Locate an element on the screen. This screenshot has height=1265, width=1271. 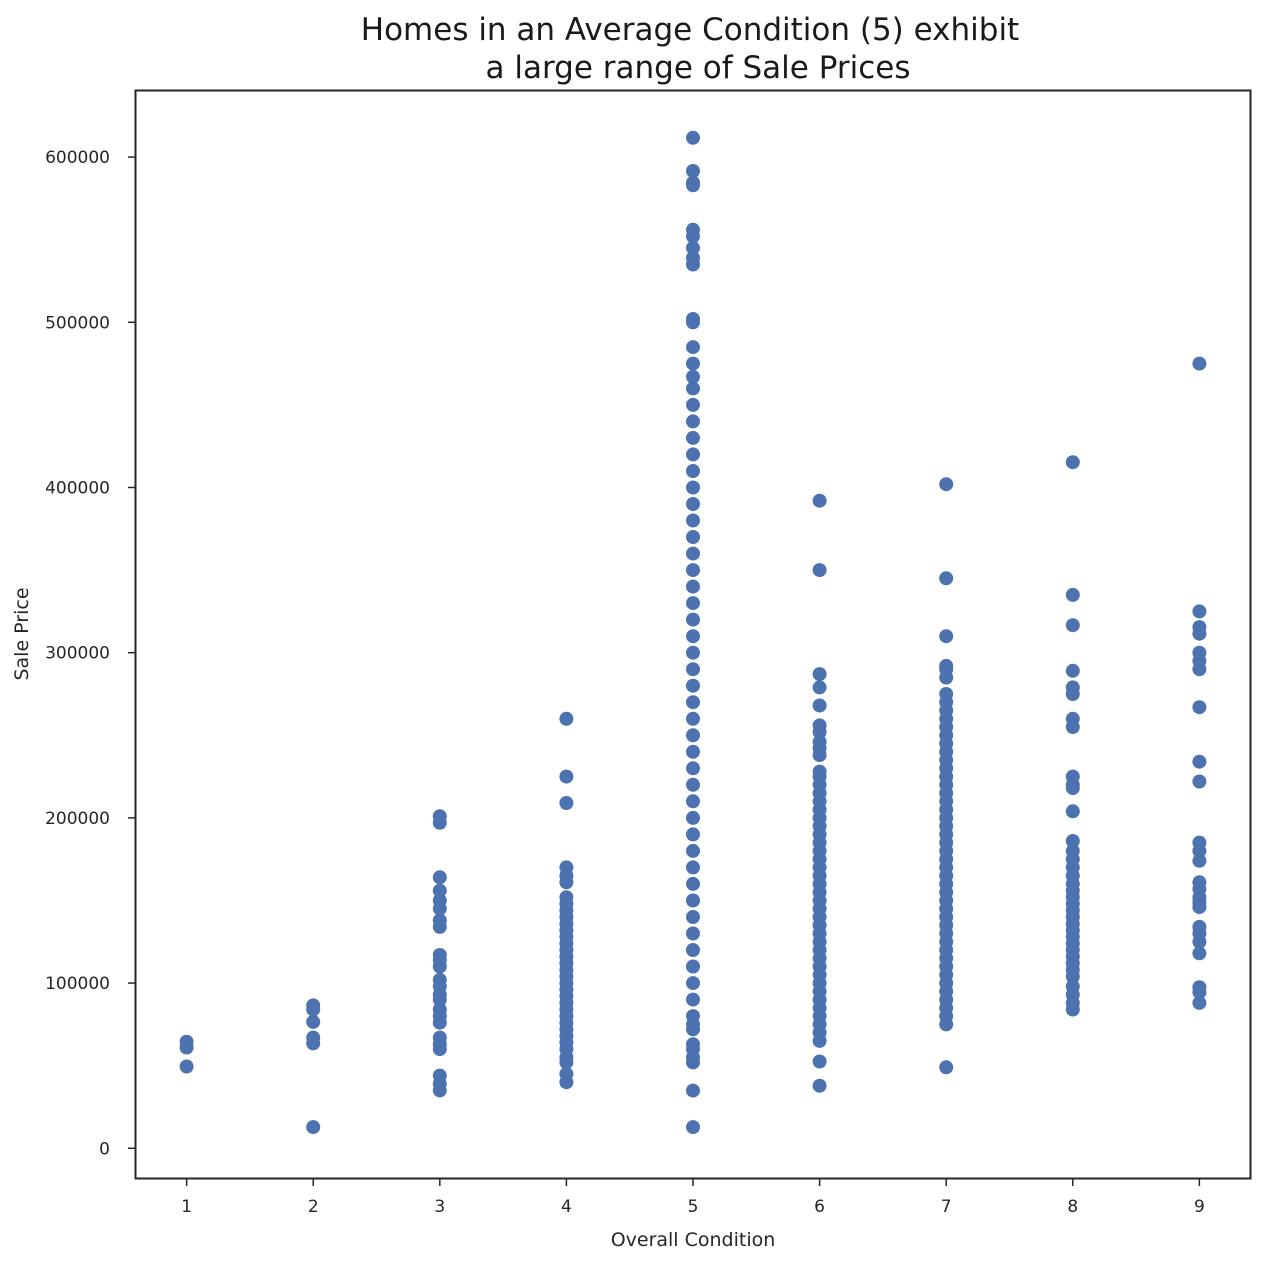
x-tick-label: 4 is located at coordinates (566, 1207).